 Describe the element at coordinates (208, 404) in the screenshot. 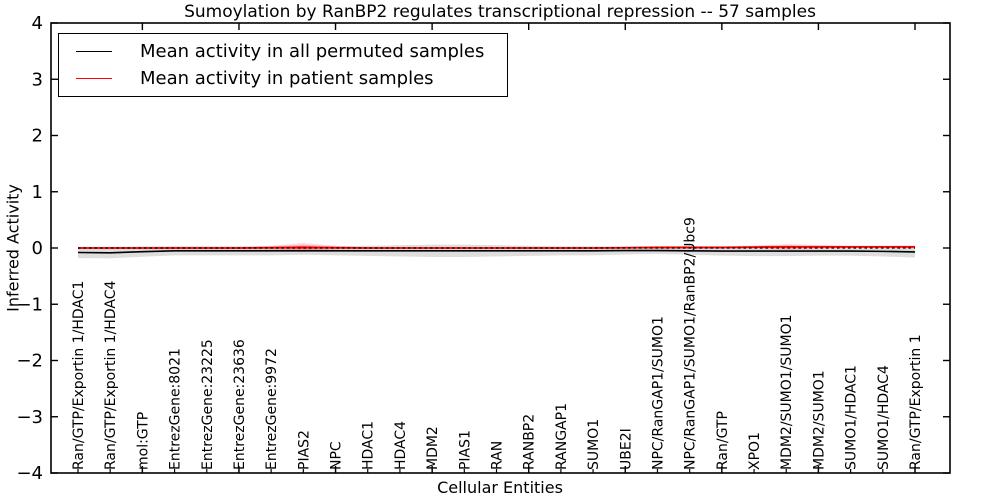

I see `x-tick-label: EntrezGene:23225` at that location.